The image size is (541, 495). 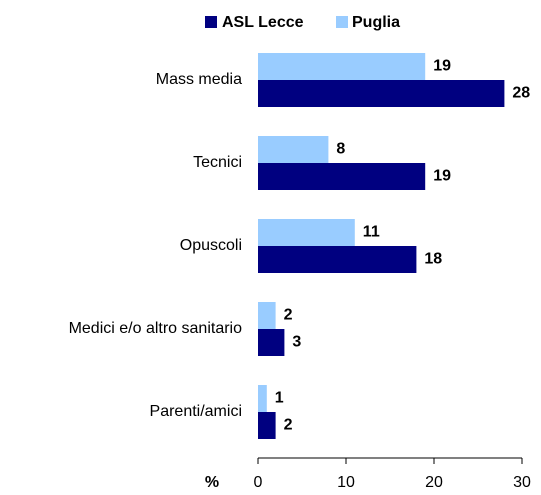 What do you see at coordinates (433, 259) in the screenshot?
I see `value-label: 18` at bounding box center [433, 259].